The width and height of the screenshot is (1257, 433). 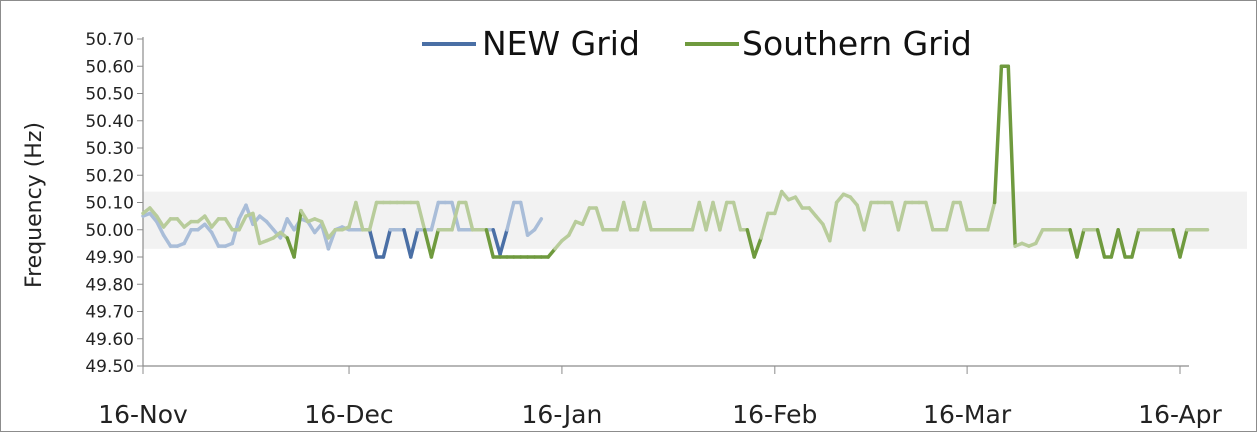 What do you see at coordinates (109, 204) in the screenshot?
I see `y-tick-label: 50.10` at bounding box center [109, 204].